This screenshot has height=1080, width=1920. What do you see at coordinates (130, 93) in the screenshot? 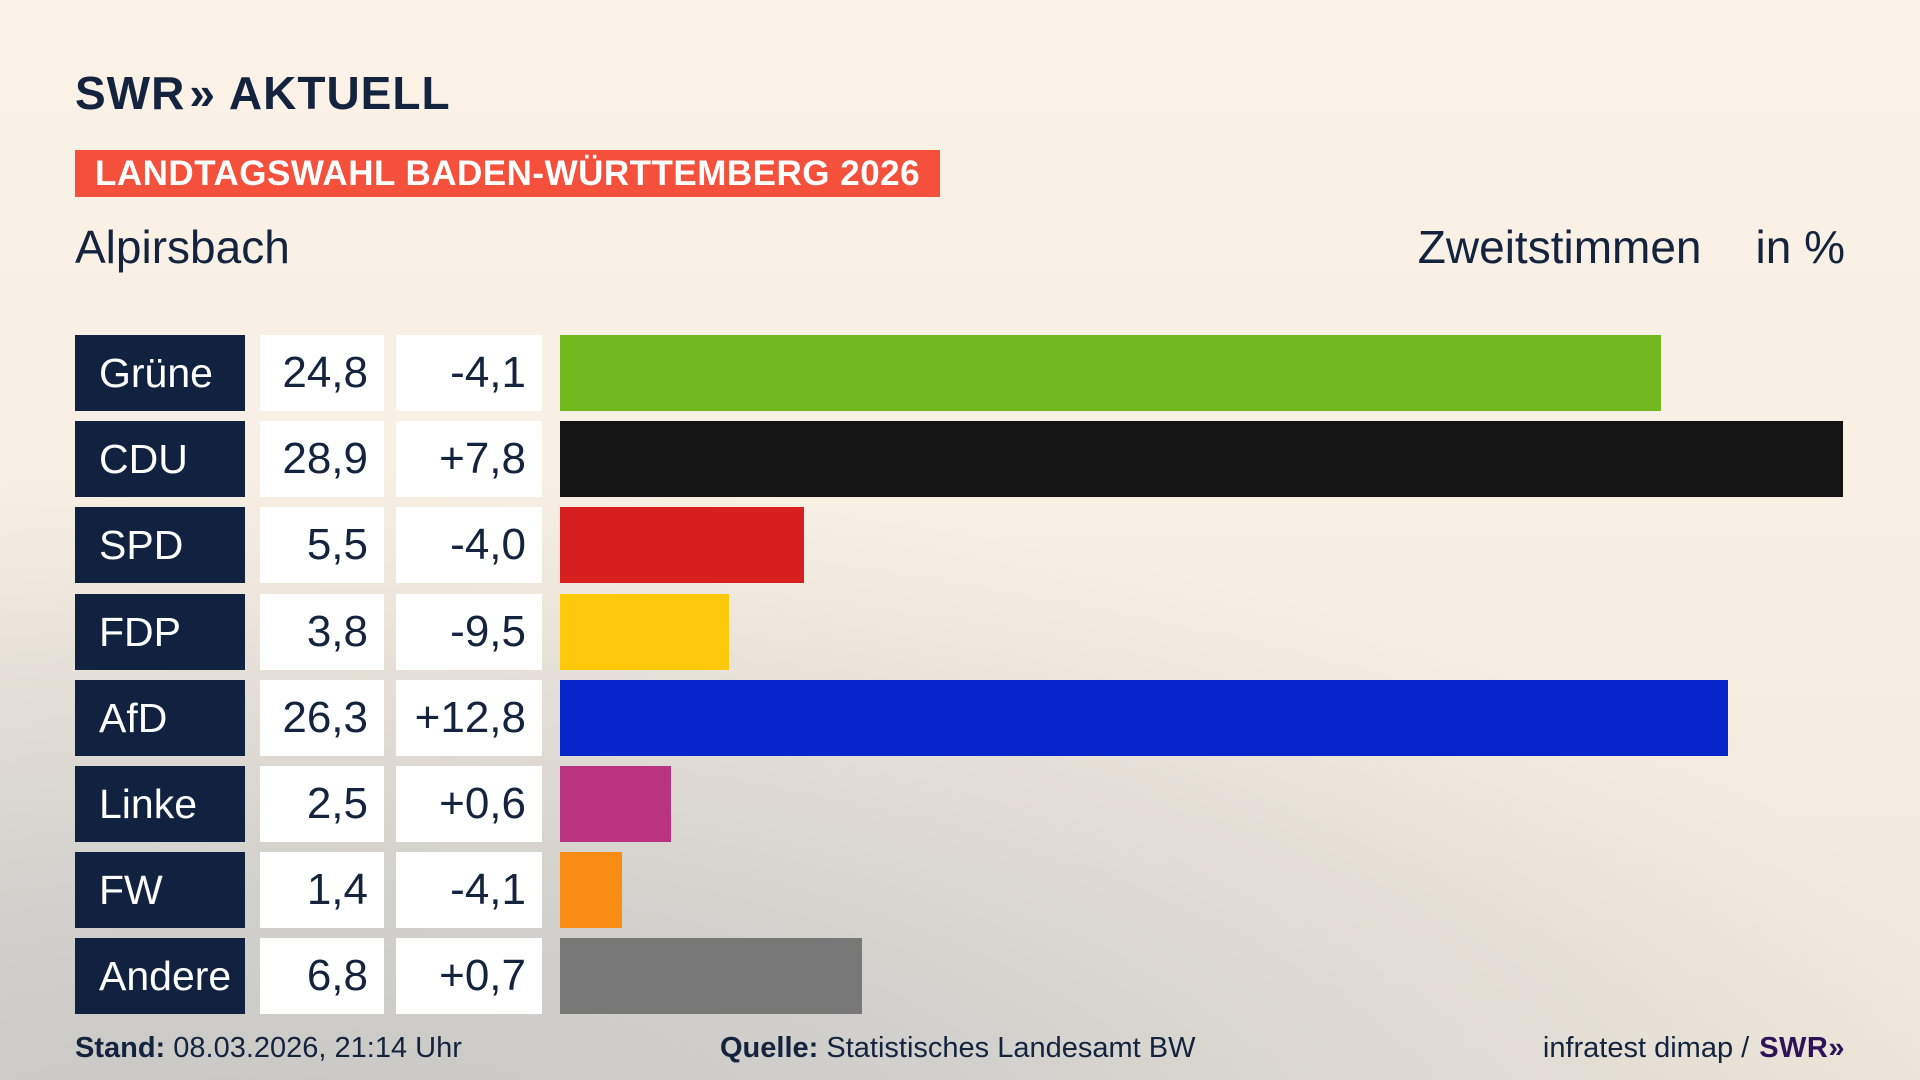
I see `logo-swr-text: SWR` at bounding box center [130, 93].